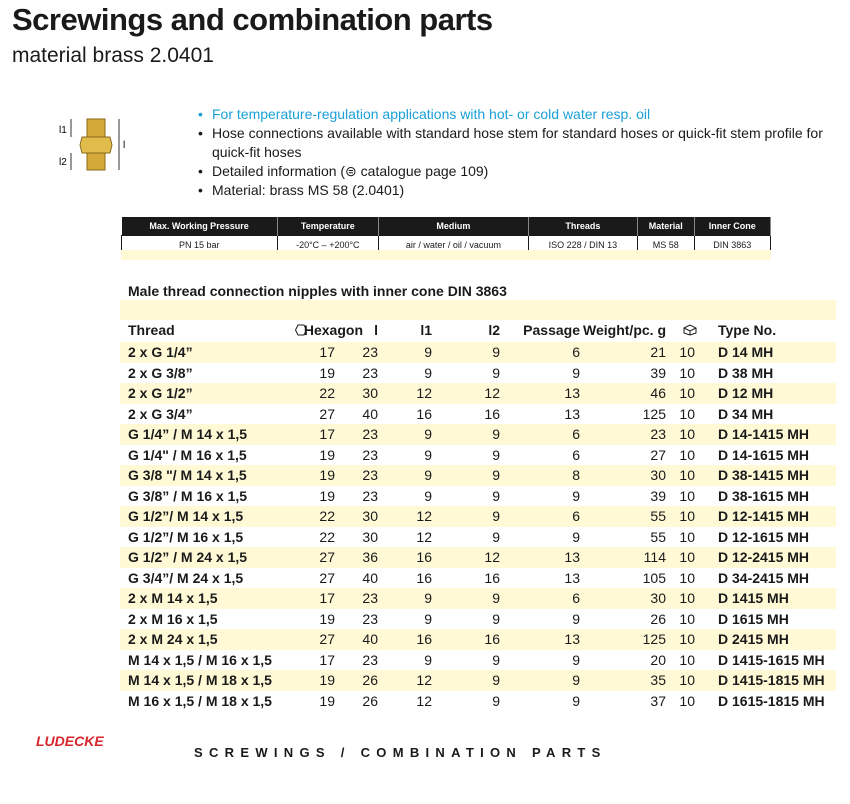 This screenshot has height=804, width=850. I want to click on product-figure: l1 l2 l, so click(92, 144).